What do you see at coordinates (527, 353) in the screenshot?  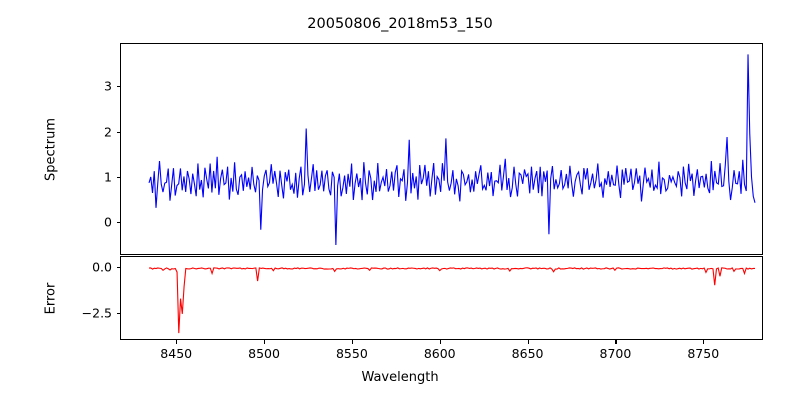 I see `x-tick-label: 8650` at bounding box center [527, 353].